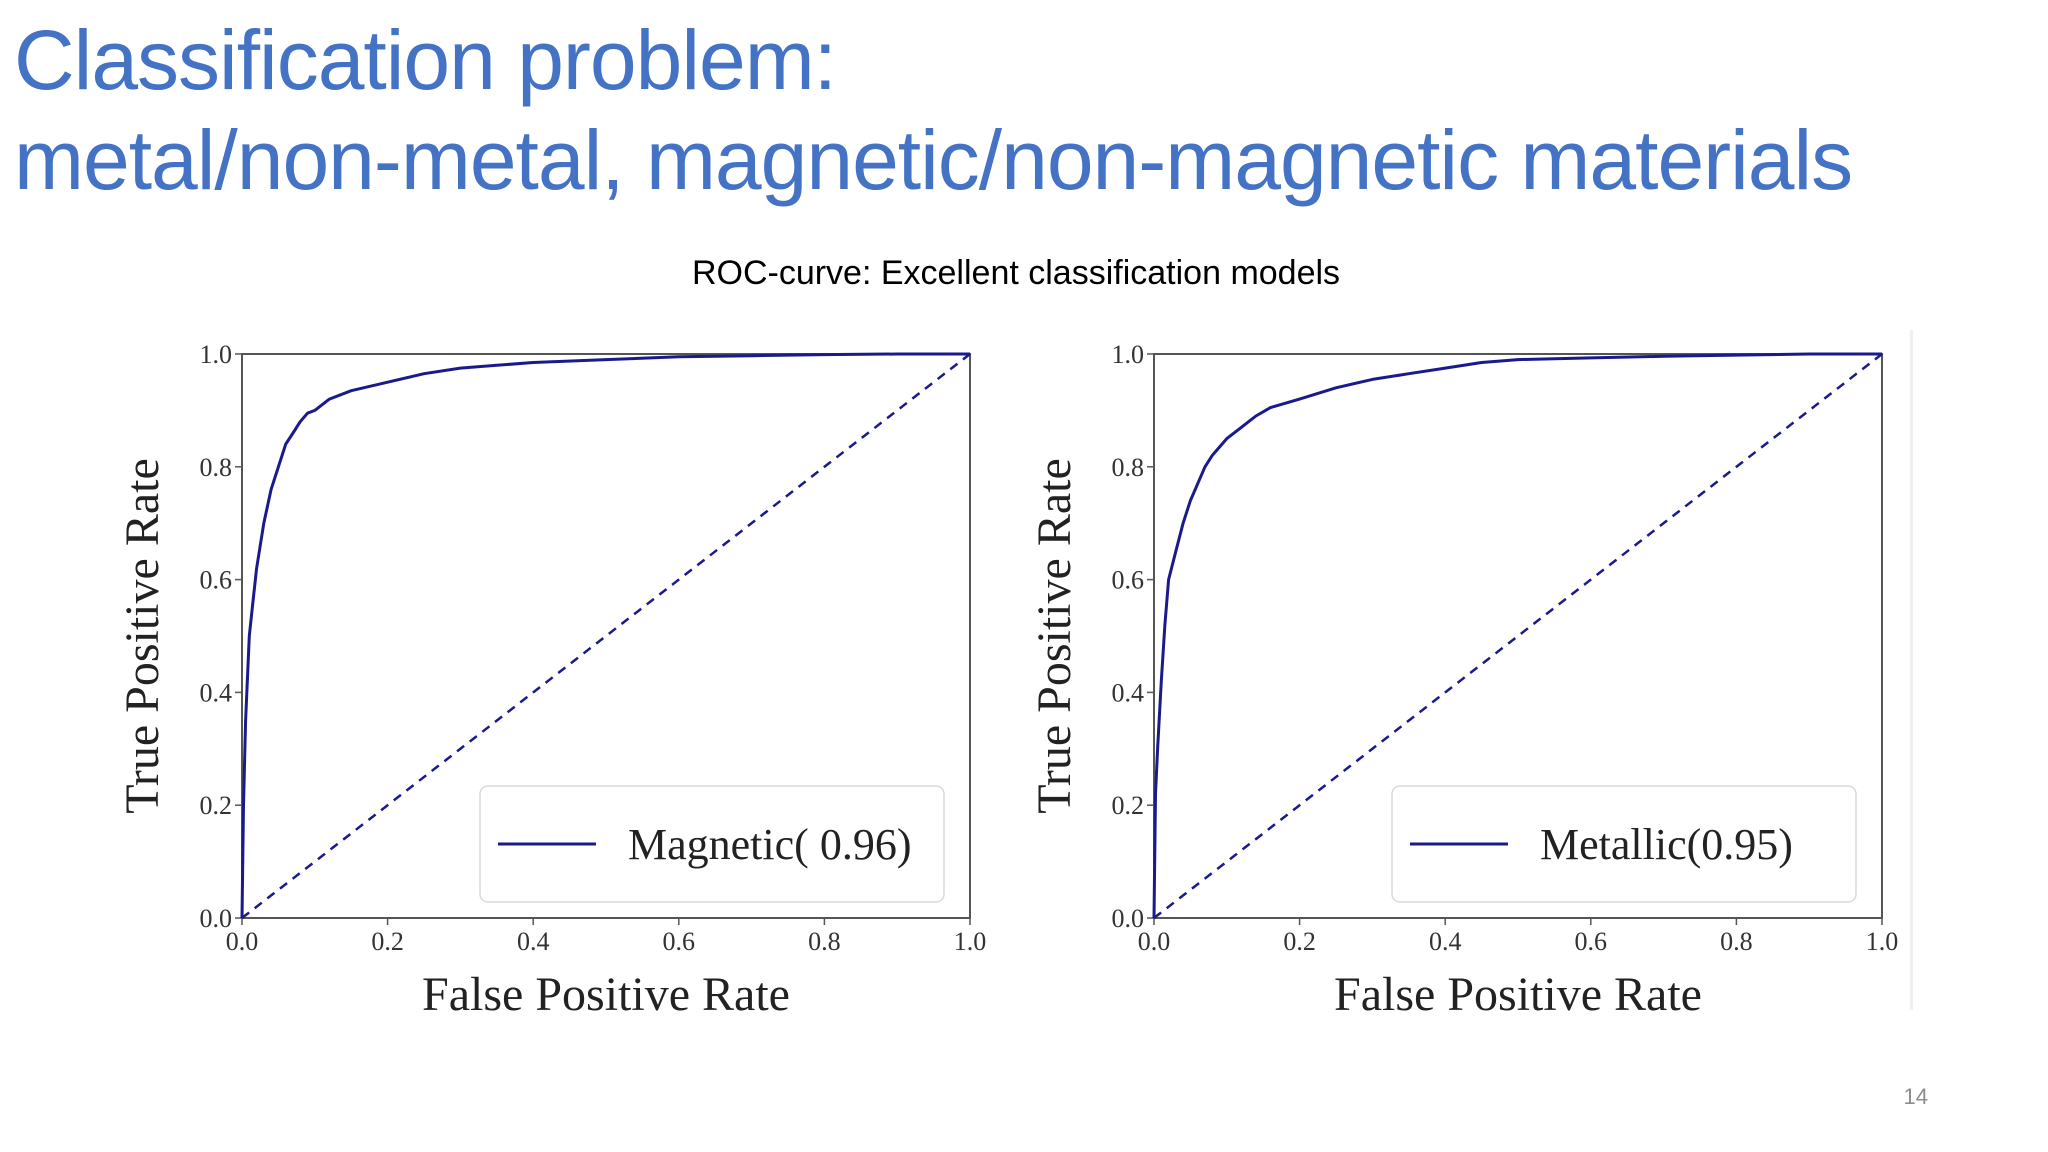 The width and height of the screenshot is (2048, 1152). What do you see at coordinates (425, 60) in the screenshot?
I see `slide-title-line-1: Classification problem:` at bounding box center [425, 60].